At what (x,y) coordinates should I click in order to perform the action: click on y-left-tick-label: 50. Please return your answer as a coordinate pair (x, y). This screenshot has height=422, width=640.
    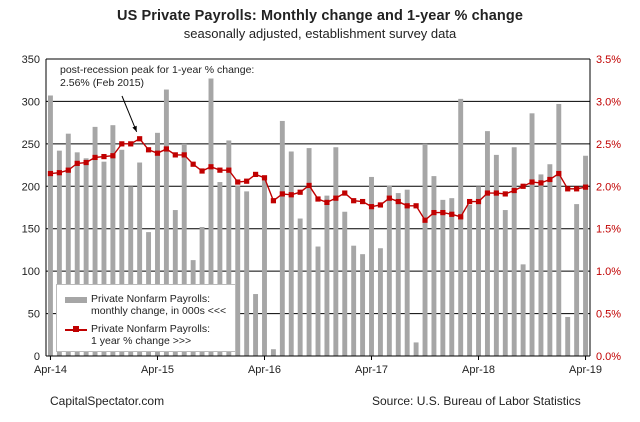
    Looking at the image, I should click on (34, 315).